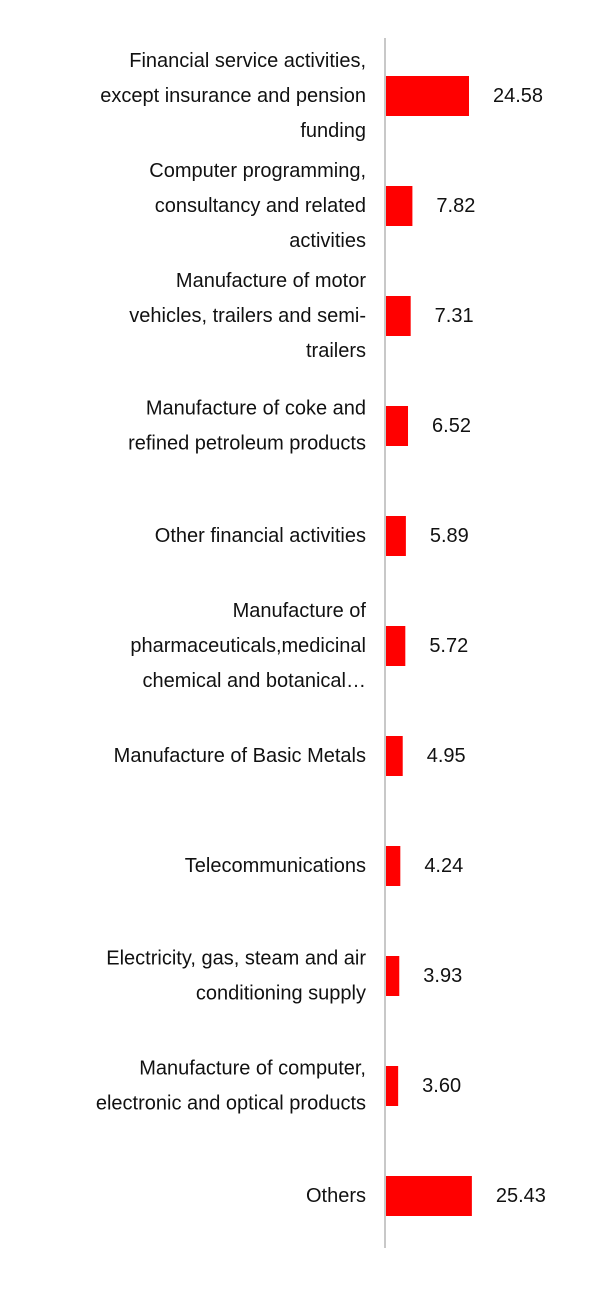  What do you see at coordinates (281, 994) in the screenshot?
I see `category-label-line: conditioning supply` at bounding box center [281, 994].